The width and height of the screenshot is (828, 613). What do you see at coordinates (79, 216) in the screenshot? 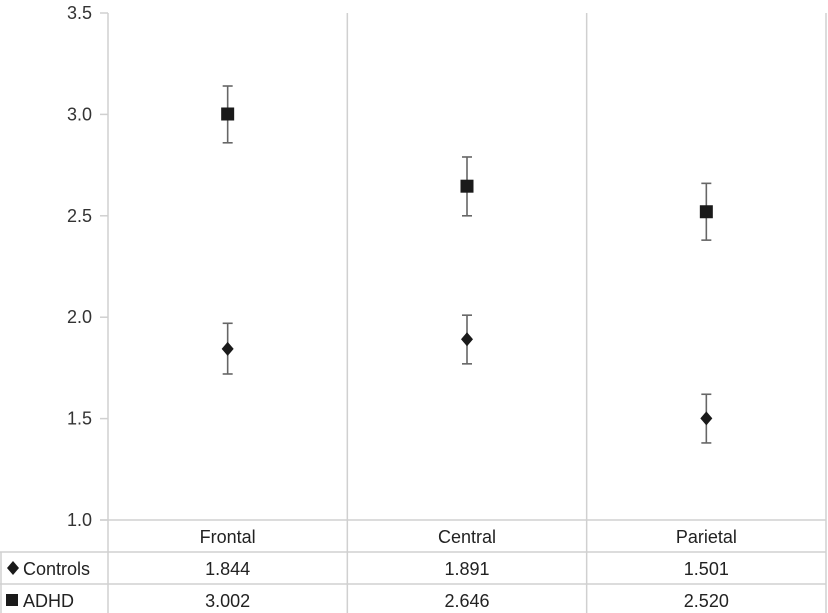
I see `y-tick-label: 2.5` at bounding box center [79, 216].